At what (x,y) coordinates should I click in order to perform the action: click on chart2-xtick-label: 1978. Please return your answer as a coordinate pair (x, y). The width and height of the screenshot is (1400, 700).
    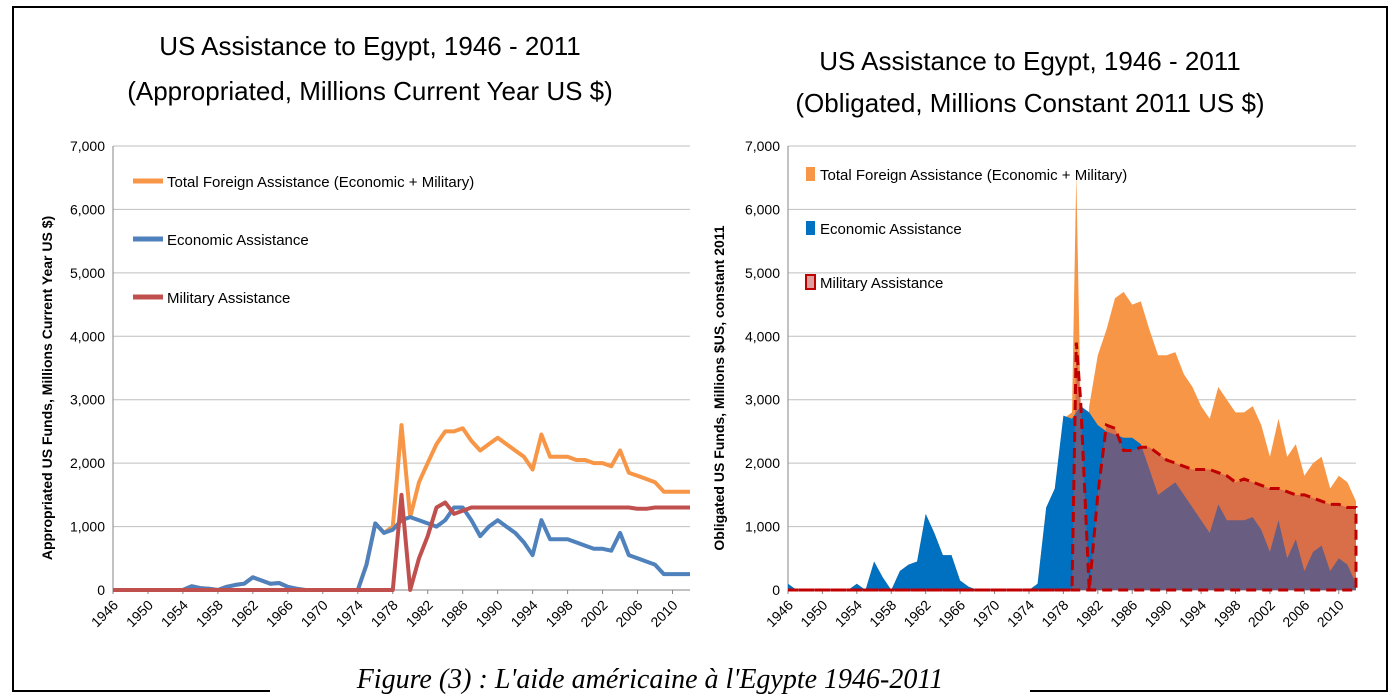
    Looking at the image, I should click on (1054, 613).